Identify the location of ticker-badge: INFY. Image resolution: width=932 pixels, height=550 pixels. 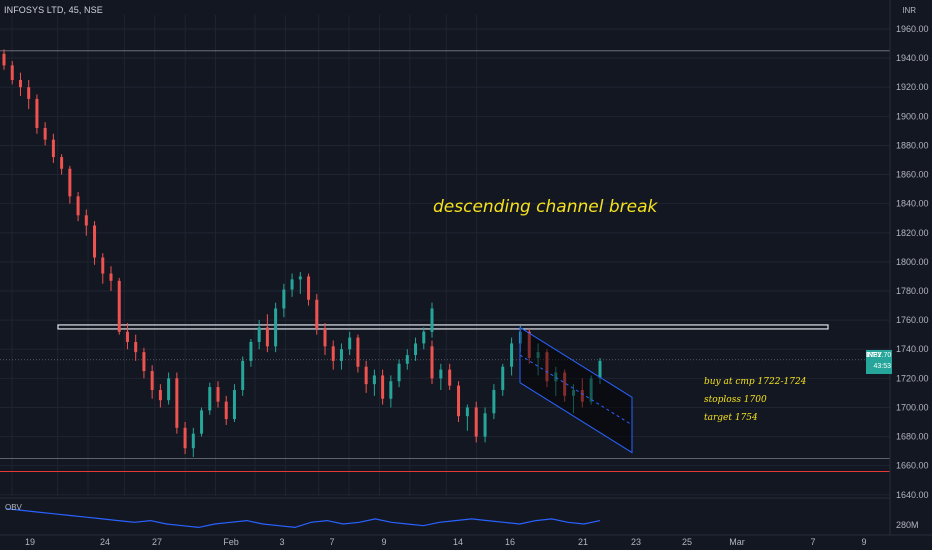
(874, 355).